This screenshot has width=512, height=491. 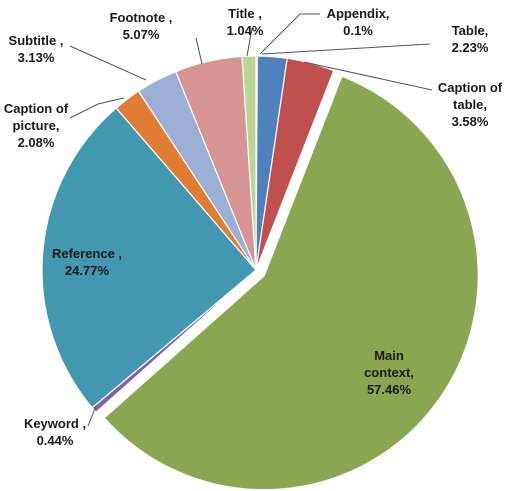 I want to click on slice-label-main-context: Main context, 57.46%, so click(x=389, y=372).